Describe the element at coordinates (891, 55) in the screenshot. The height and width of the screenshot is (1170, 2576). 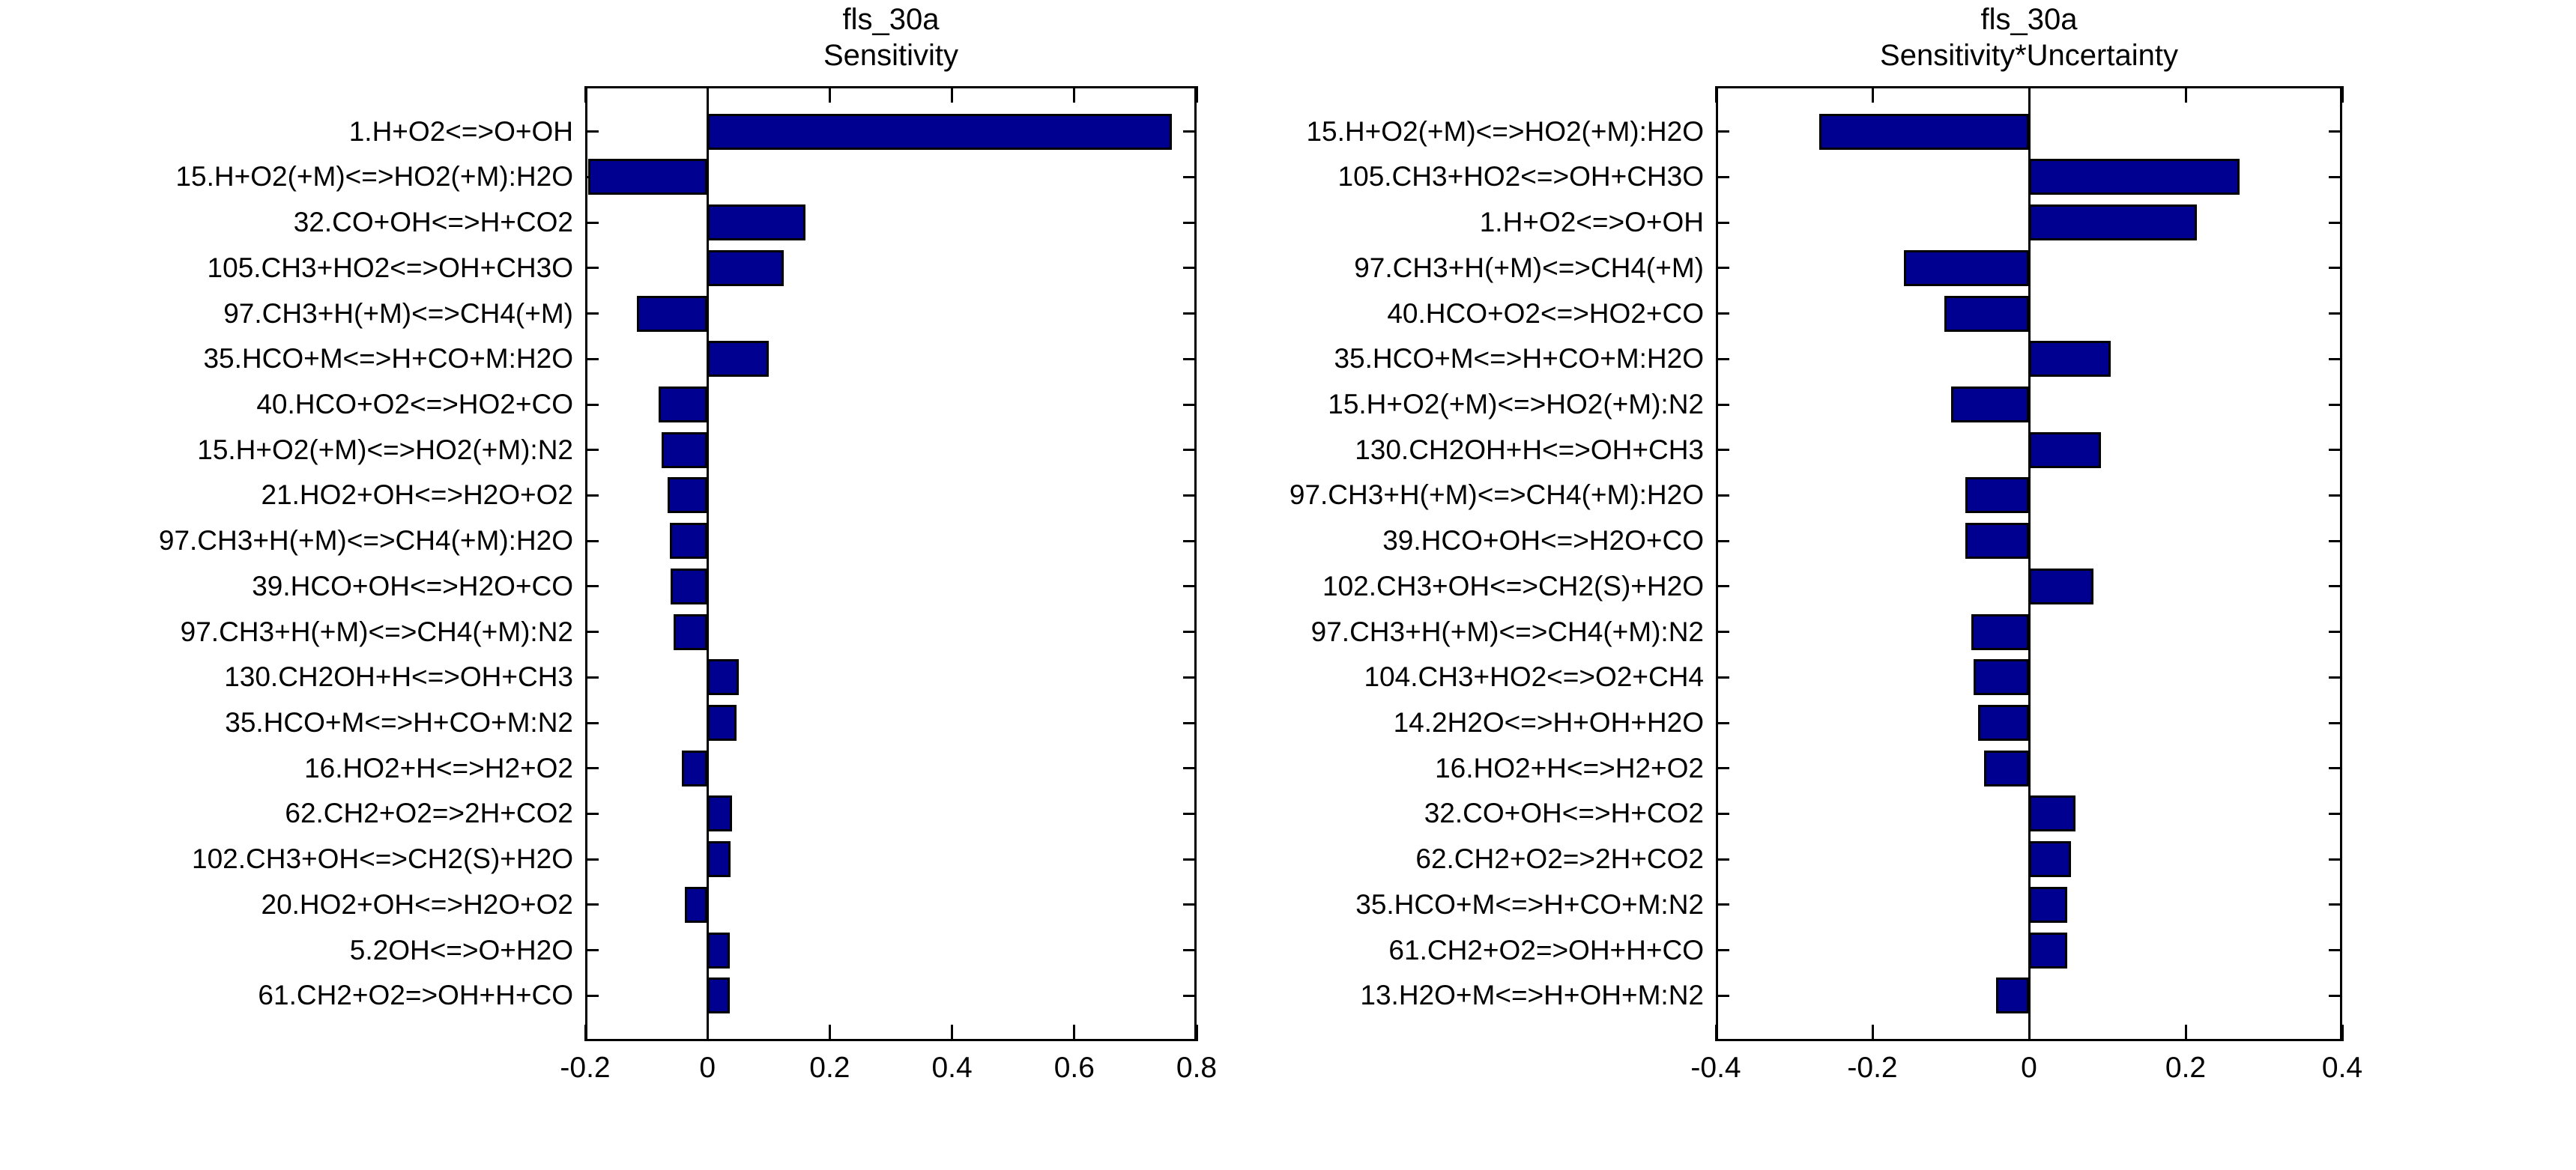
I see `chart-title-line2: Sensitivity` at that location.